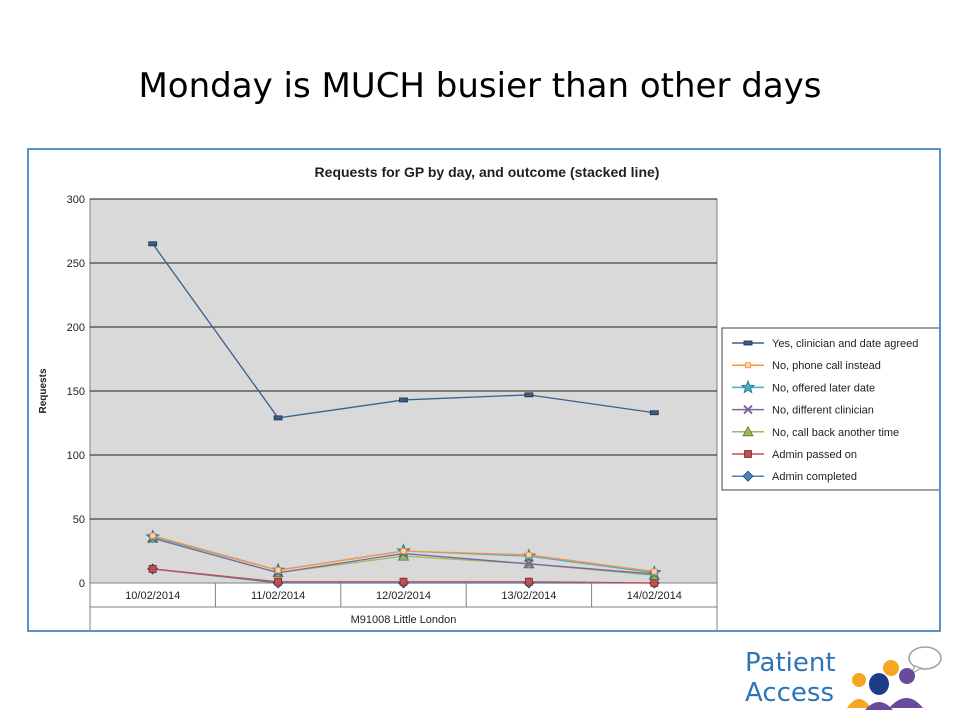  Describe the element at coordinates (76, 328) in the screenshot. I see `y-tick-label: 200` at that location.